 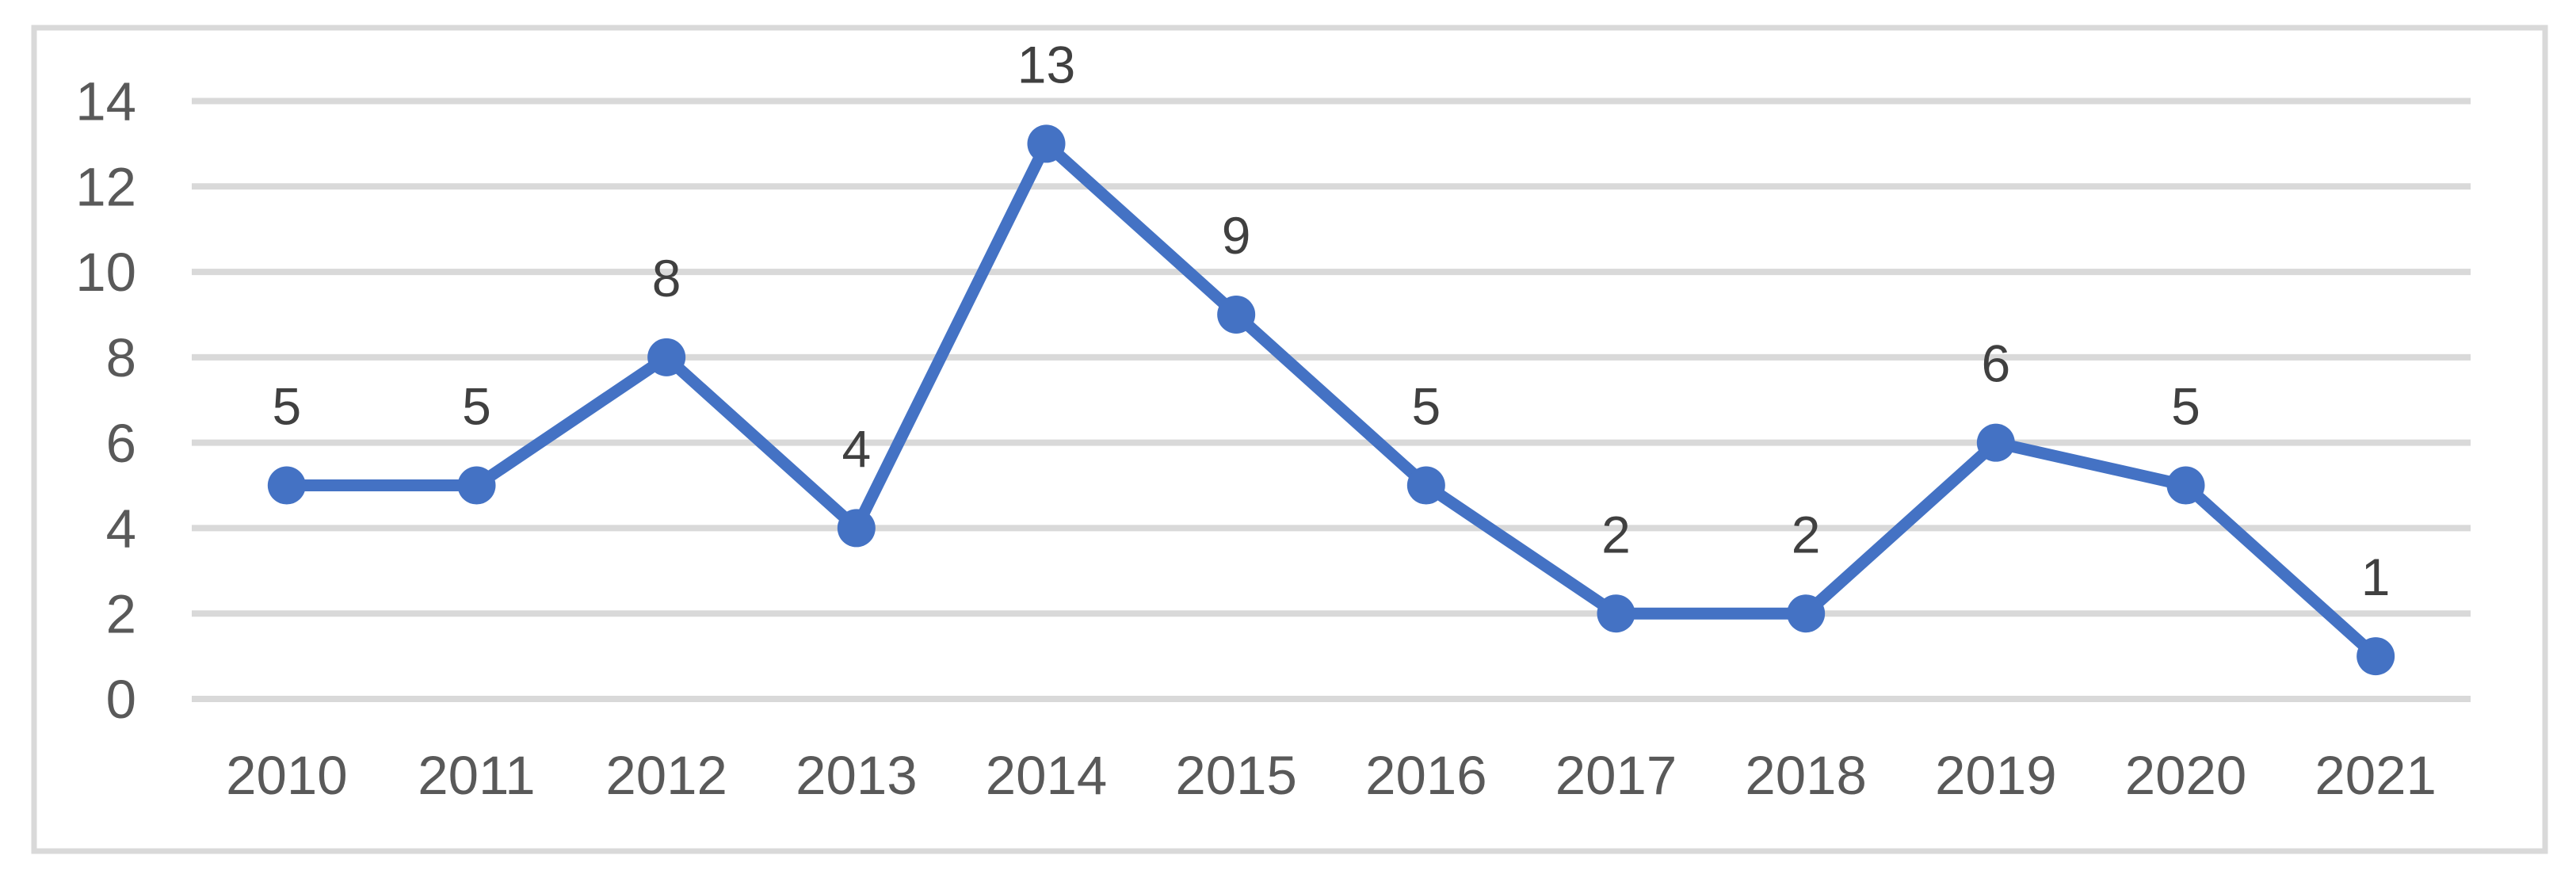 What do you see at coordinates (2376, 775) in the screenshot?
I see `x-tick-label: 2021` at bounding box center [2376, 775].